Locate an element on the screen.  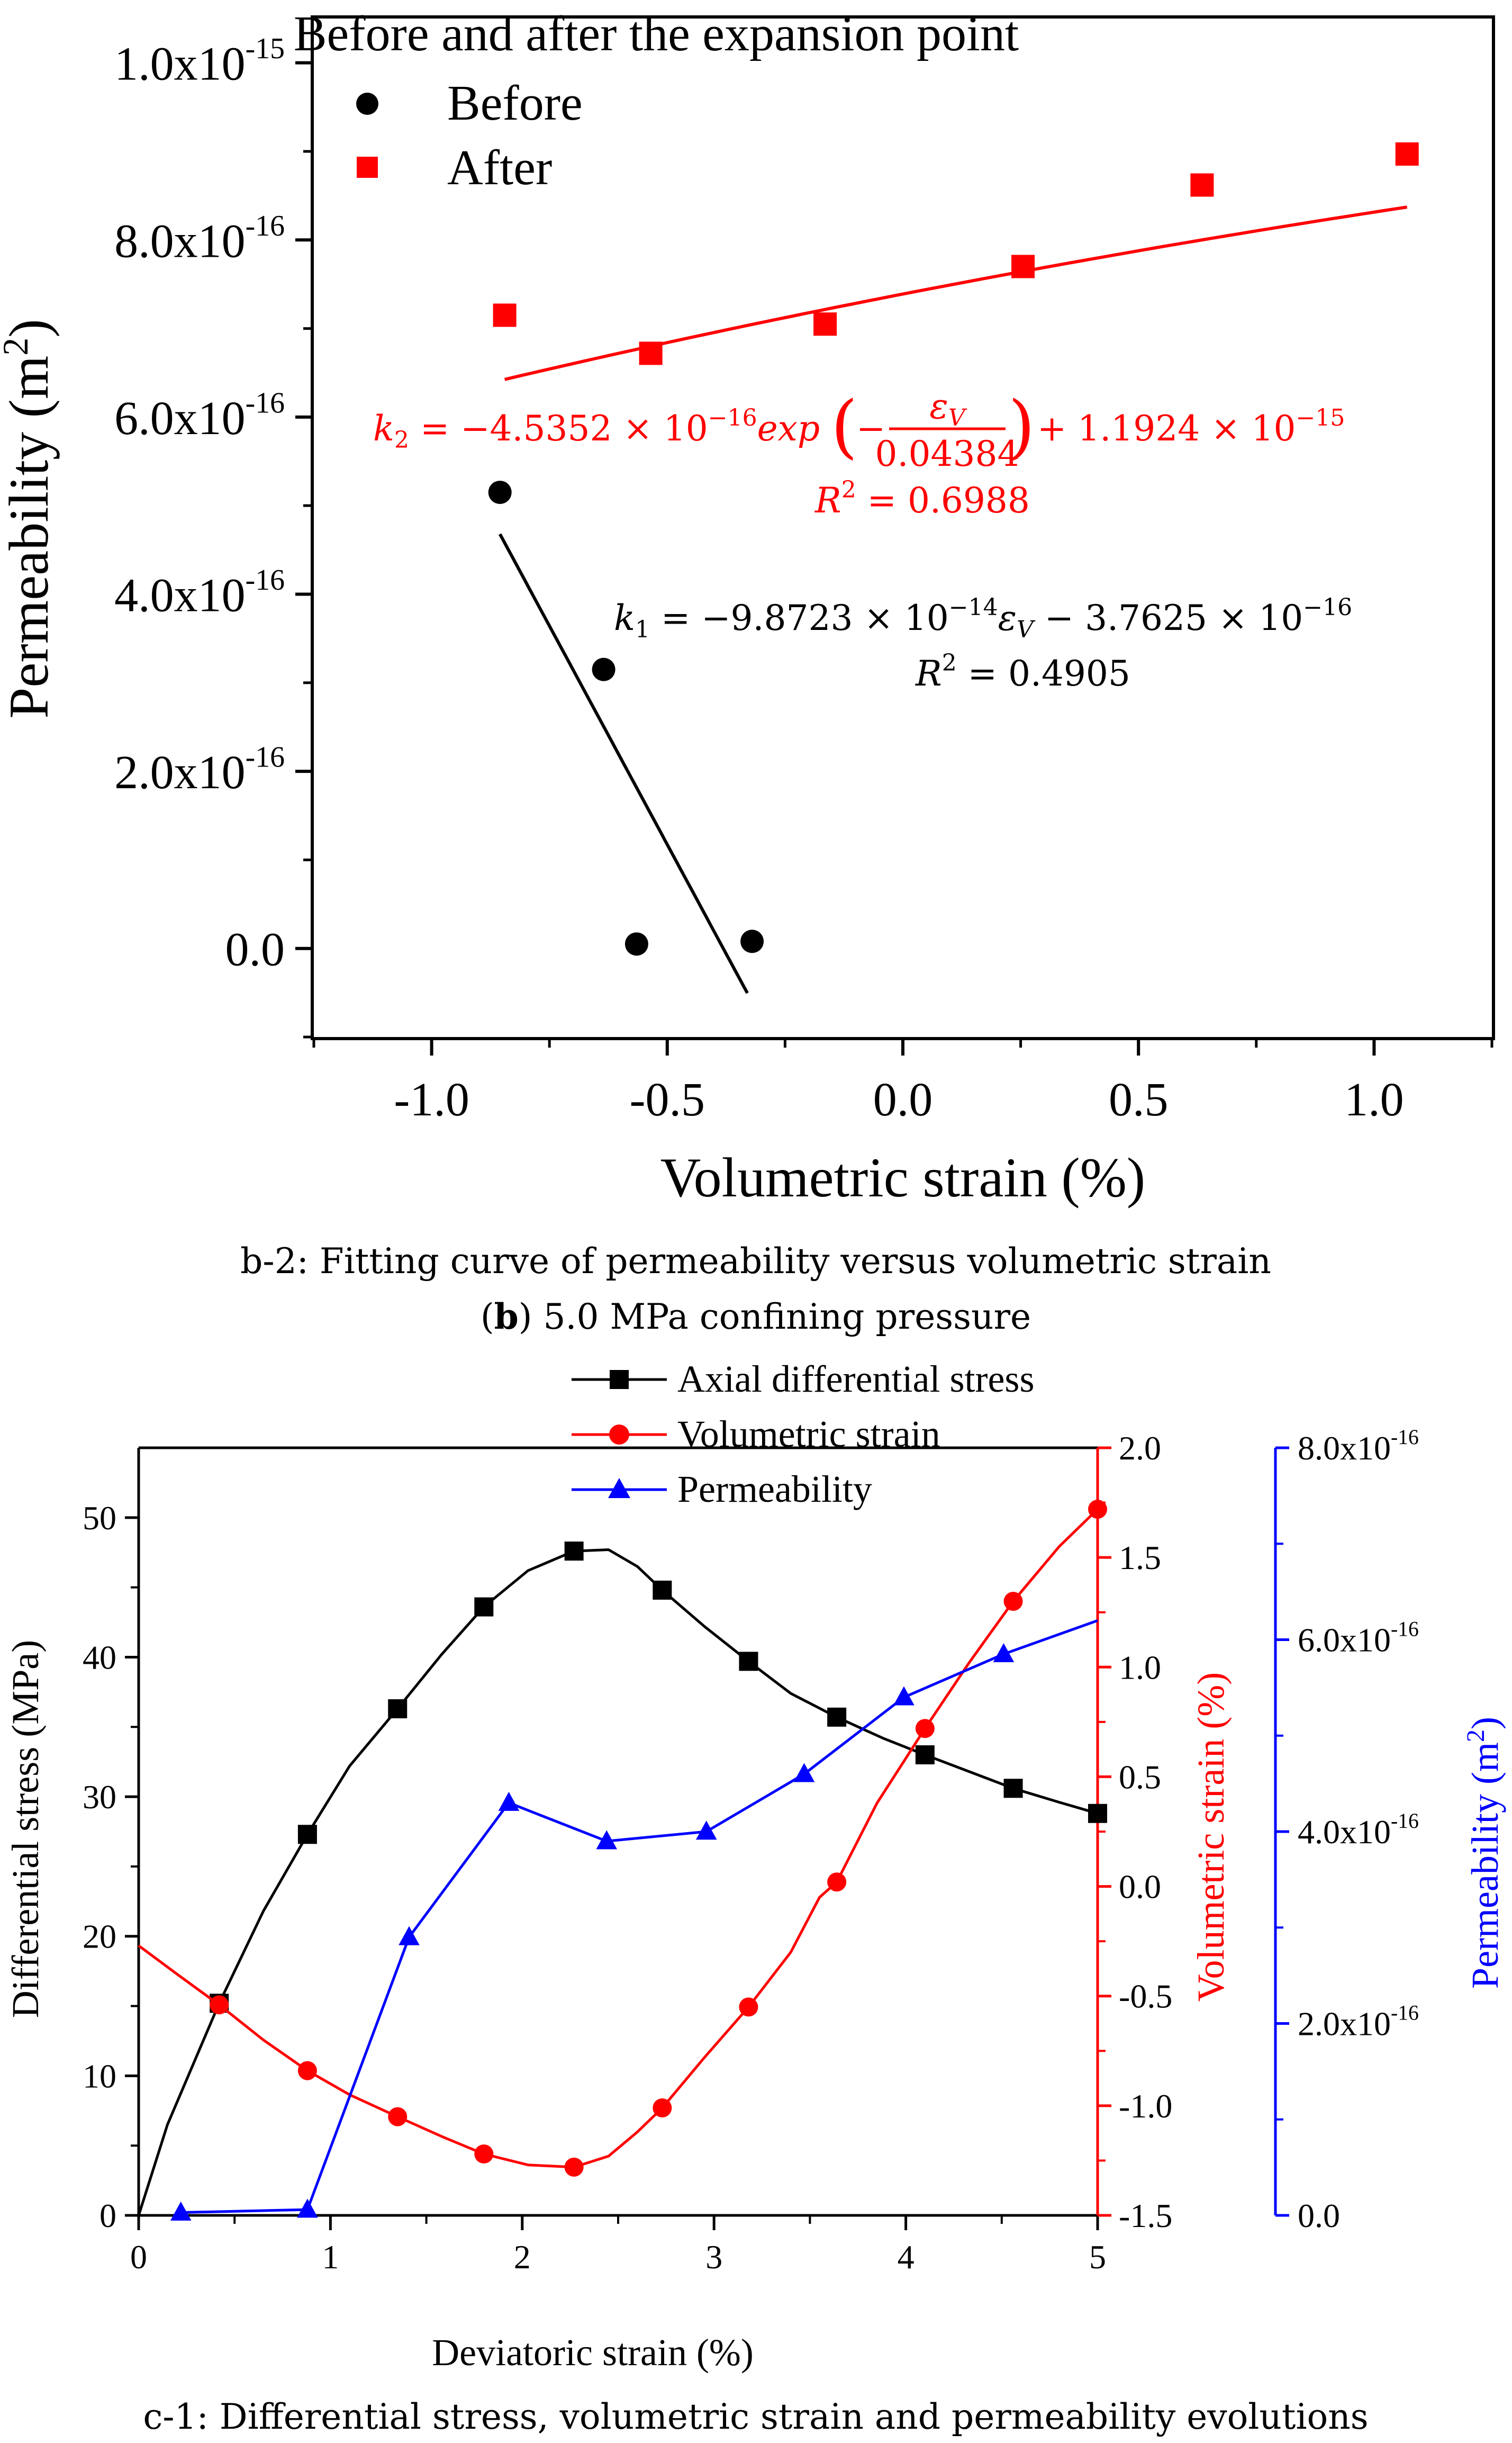
series-line-permeability is located at coordinates (639, 1916).